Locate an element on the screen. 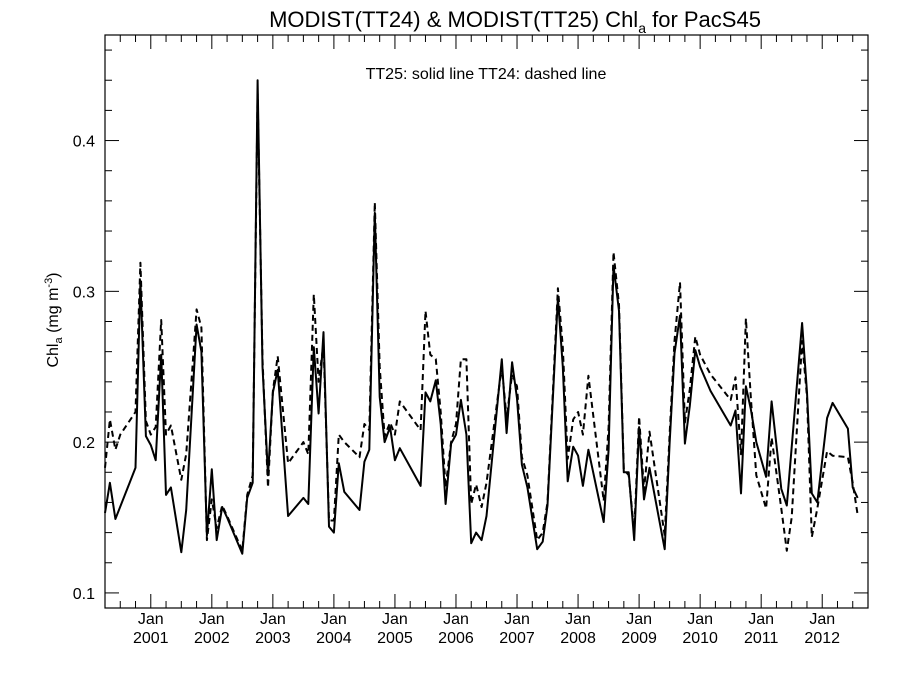  y-tick-label: 0.2 is located at coordinates (84, 443).